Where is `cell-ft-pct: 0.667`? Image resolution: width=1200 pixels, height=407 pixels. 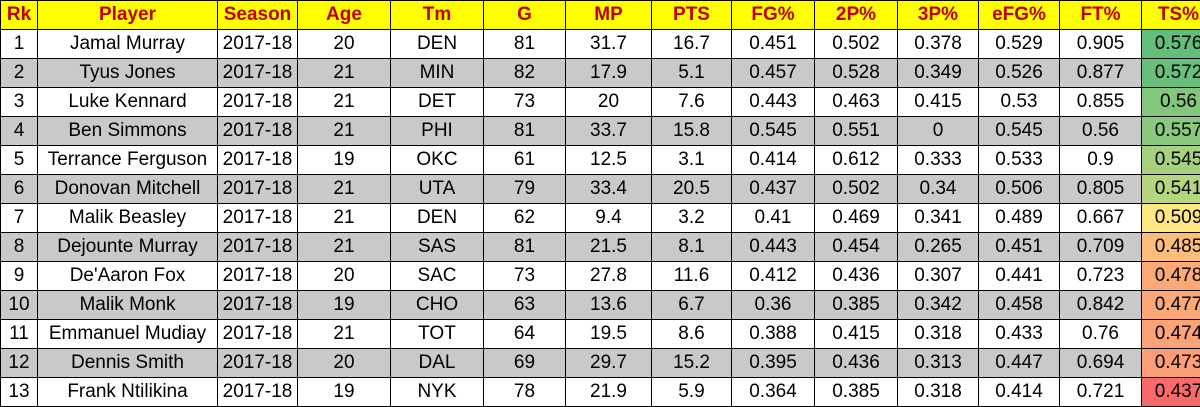
cell-ft-pct: 0.667 is located at coordinates (1100, 218).